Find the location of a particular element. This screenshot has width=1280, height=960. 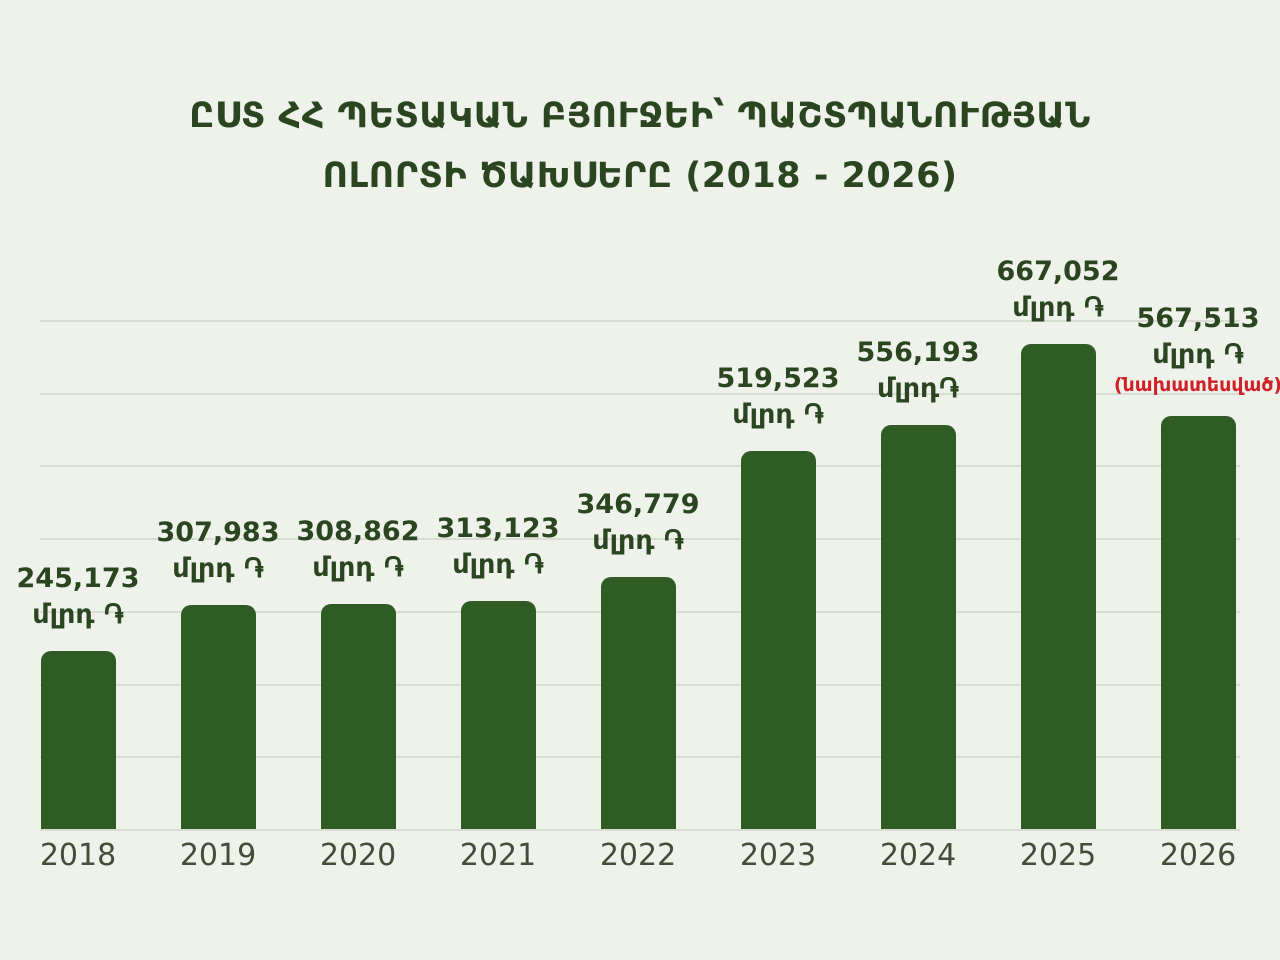

x-axis-label-2026: 2026 is located at coordinates (1198, 855).